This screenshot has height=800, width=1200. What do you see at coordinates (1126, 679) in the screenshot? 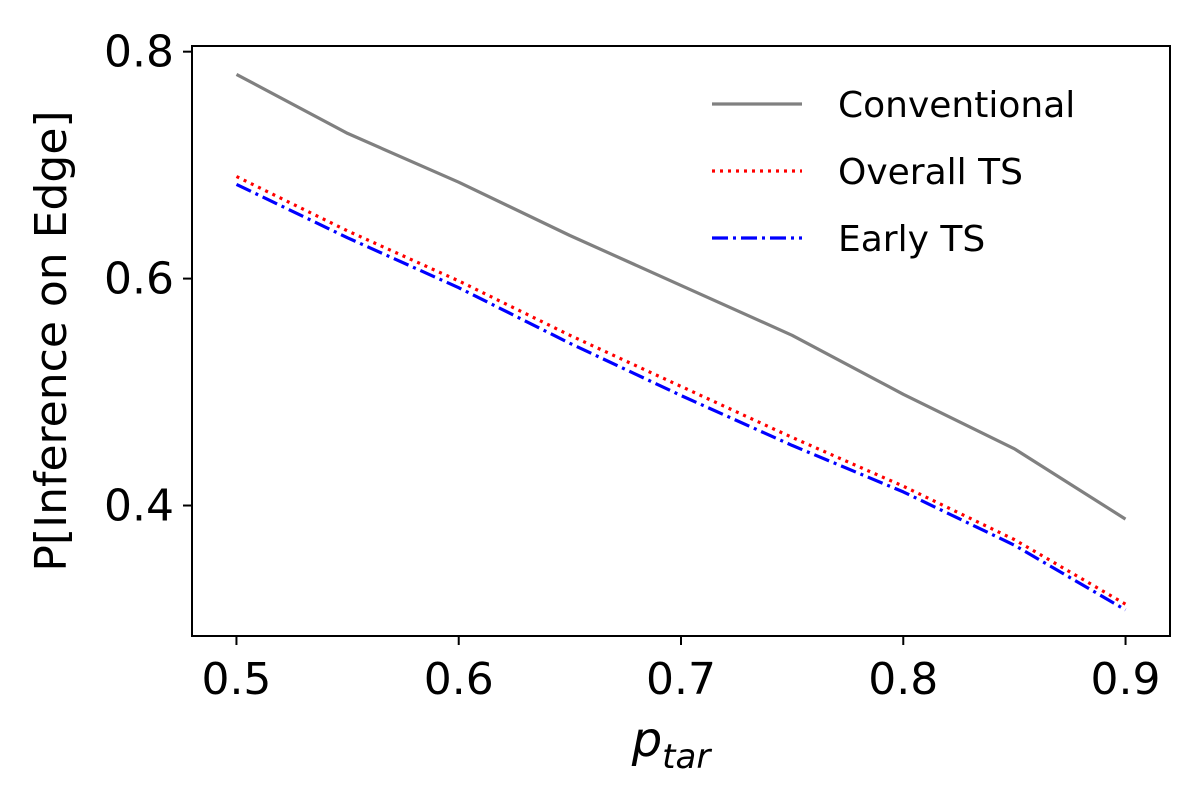
I see `x-tick-label: 0.9` at bounding box center [1126, 679].